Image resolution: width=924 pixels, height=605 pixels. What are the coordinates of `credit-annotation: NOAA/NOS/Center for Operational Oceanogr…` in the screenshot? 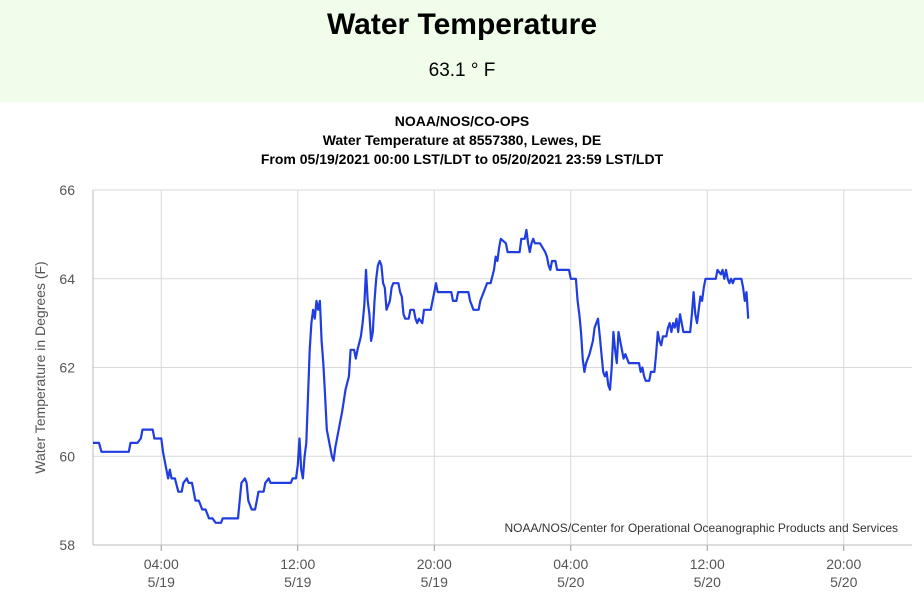 It's located at (701, 528).